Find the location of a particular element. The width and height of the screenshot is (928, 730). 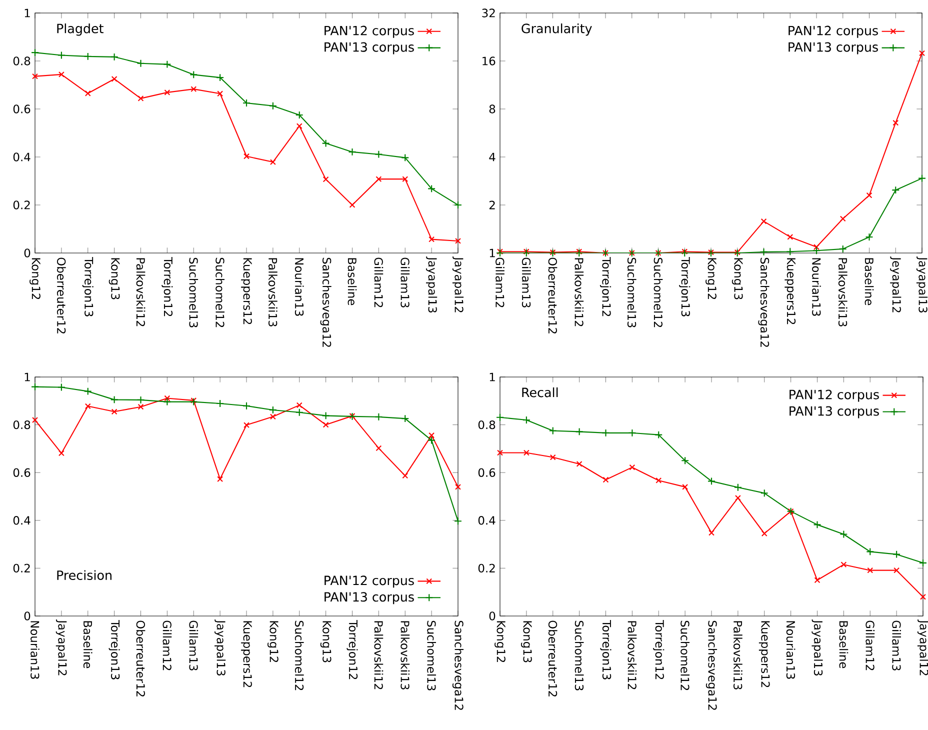

y-tick-label: 4 is located at coordinates (492, 157).